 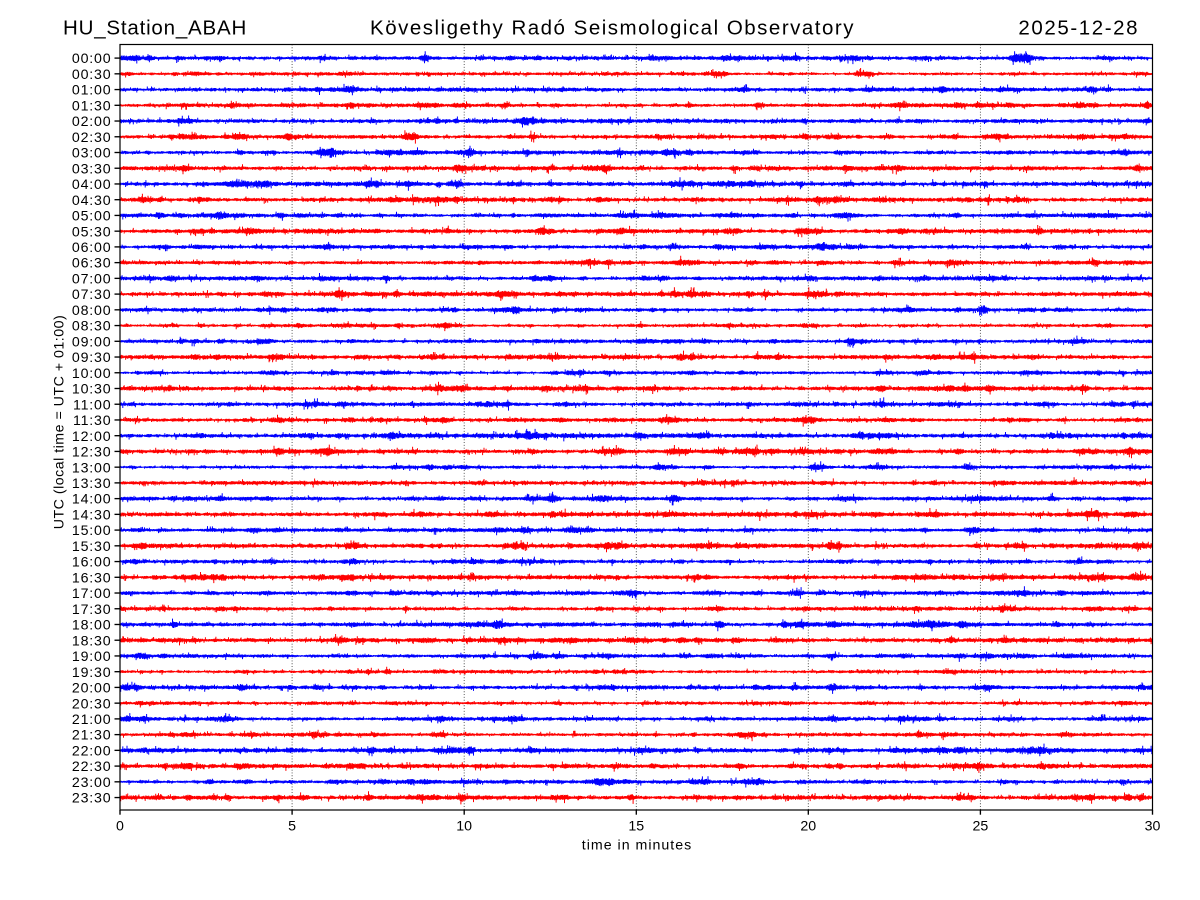 I want to click on svg-text: 14:30, so click(x=92, y=515).